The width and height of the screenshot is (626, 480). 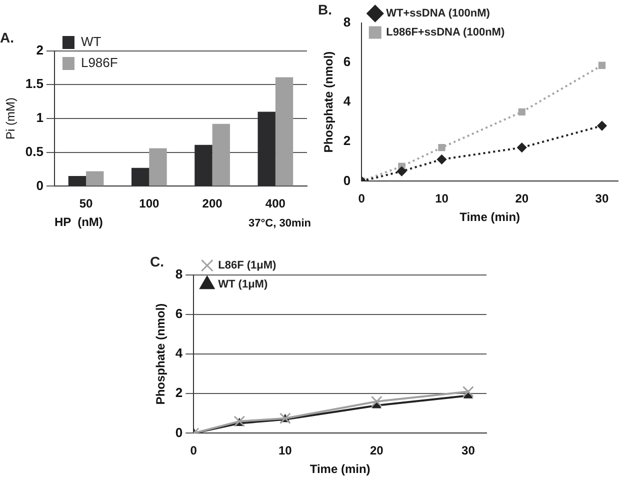 What do you see at coordinates (99, 62) in the screenshot?
I see `legend-label: L986F` at bounding box center [99, 62].